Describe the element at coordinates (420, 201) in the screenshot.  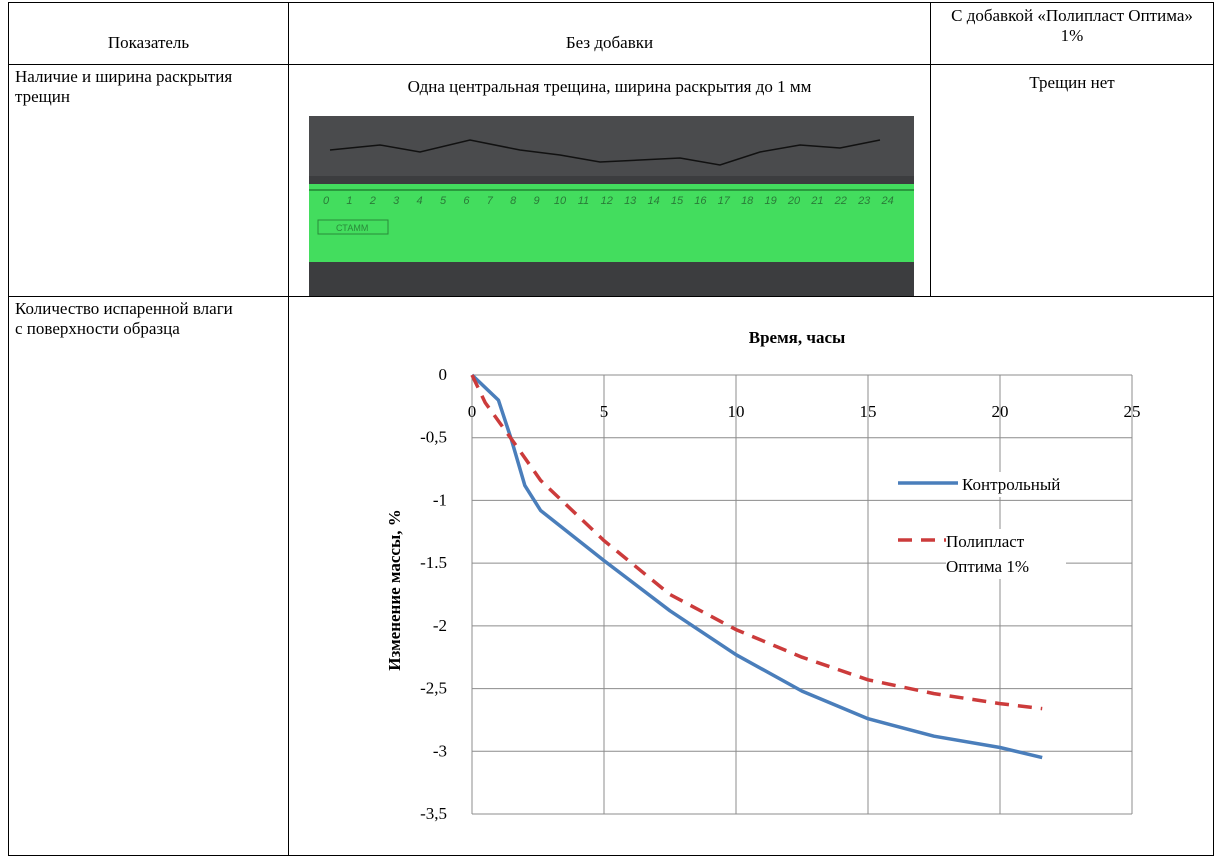
I see `ruler-number: 4` at that location.